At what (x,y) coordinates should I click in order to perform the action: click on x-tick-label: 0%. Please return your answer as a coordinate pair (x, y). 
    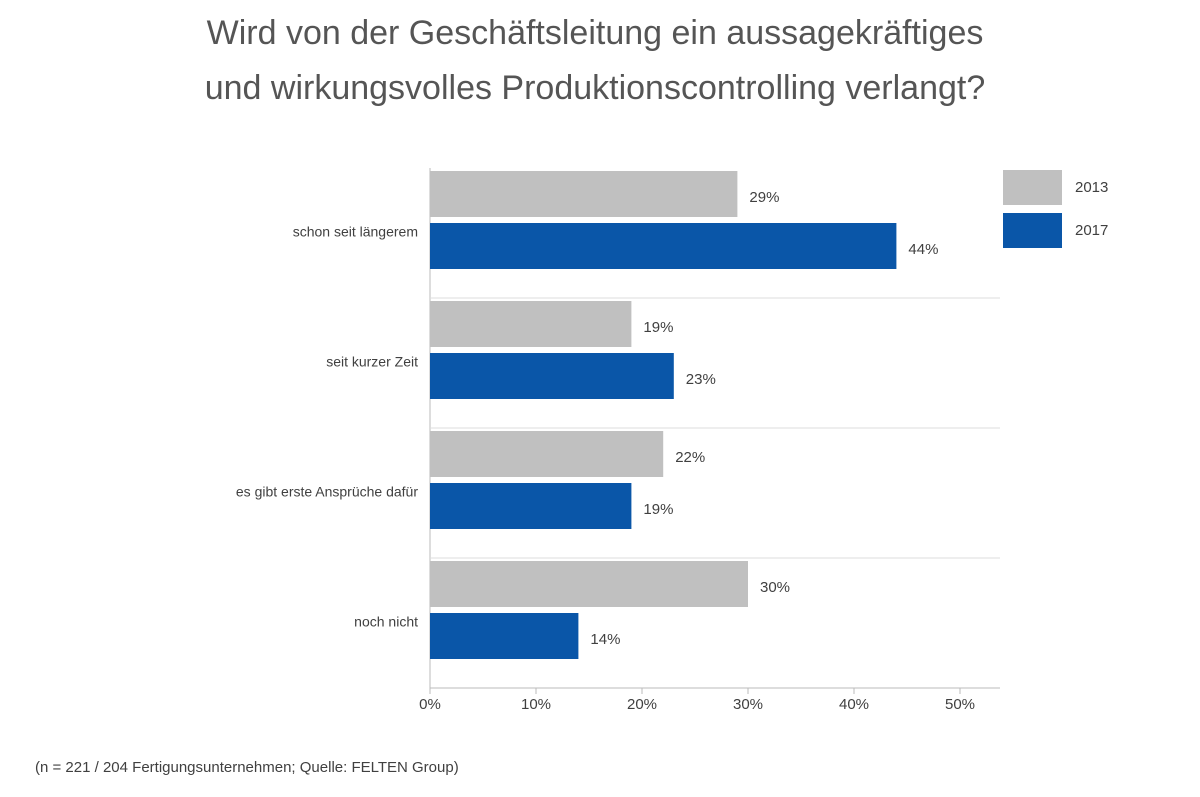
    Looking at the image, I should click on (430, 704).